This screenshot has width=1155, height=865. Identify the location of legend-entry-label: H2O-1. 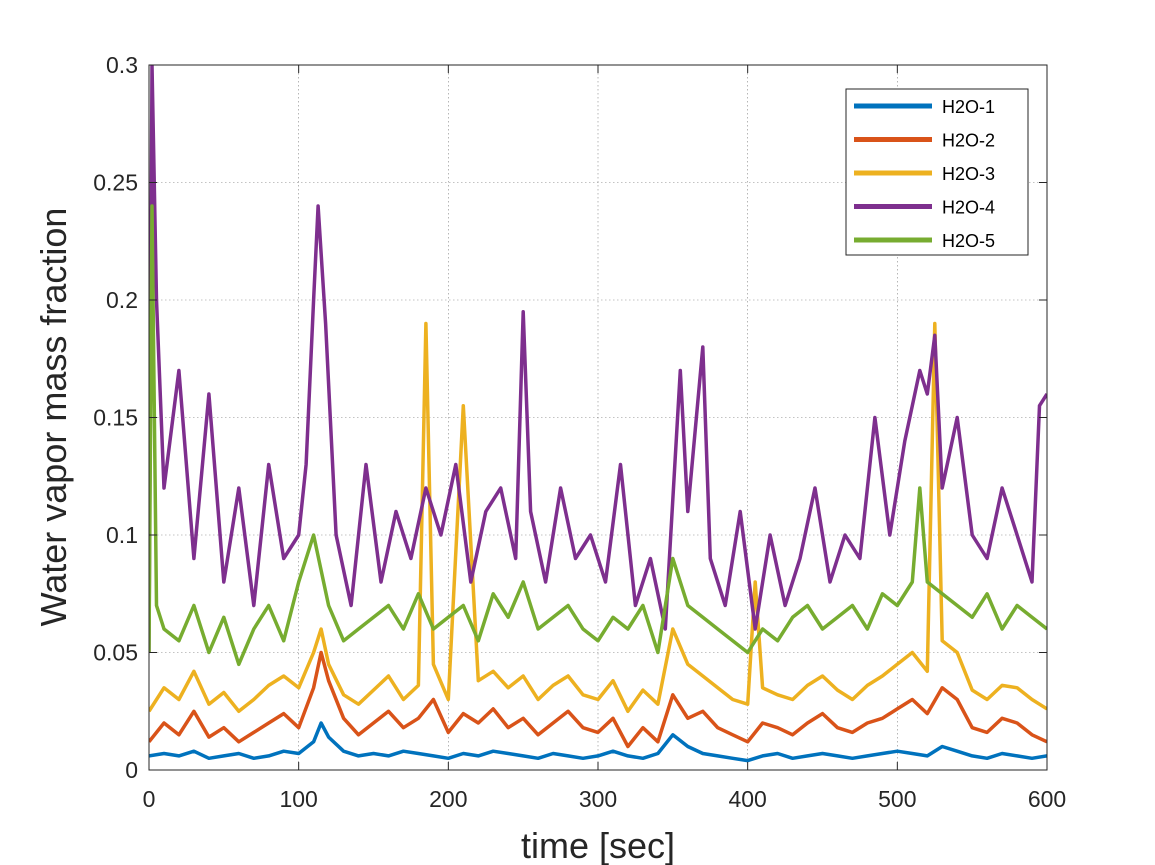
(968, 107).